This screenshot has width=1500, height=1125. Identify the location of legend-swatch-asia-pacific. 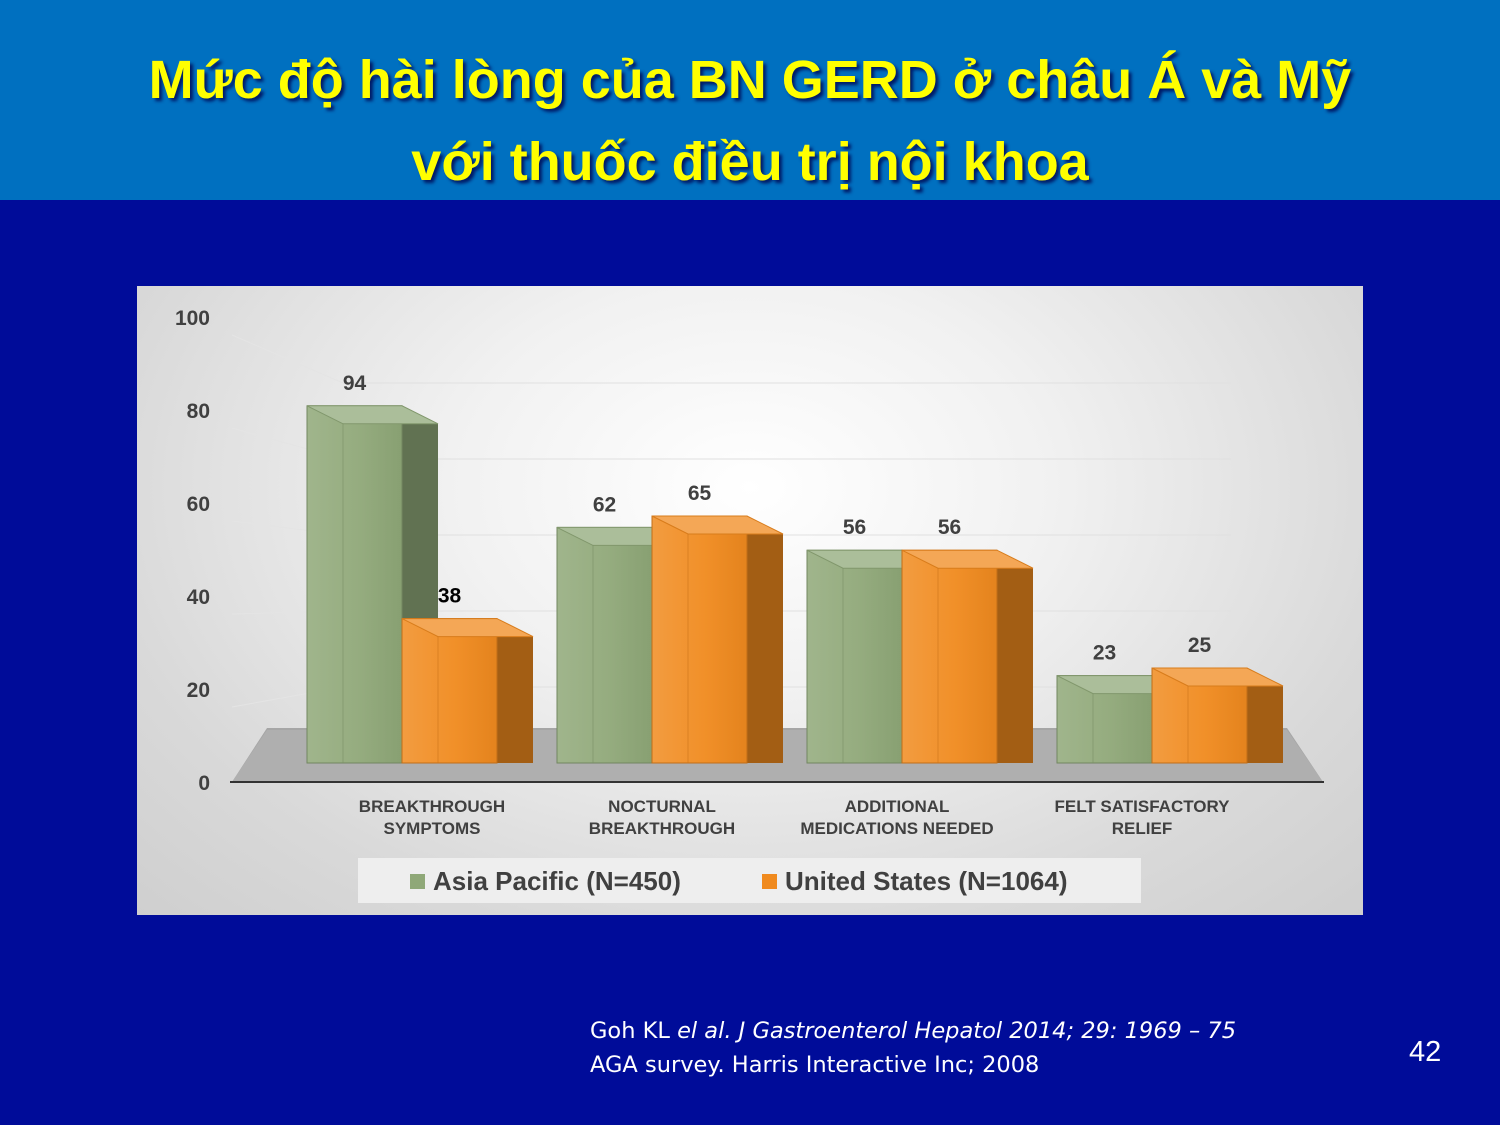
(417, 881).